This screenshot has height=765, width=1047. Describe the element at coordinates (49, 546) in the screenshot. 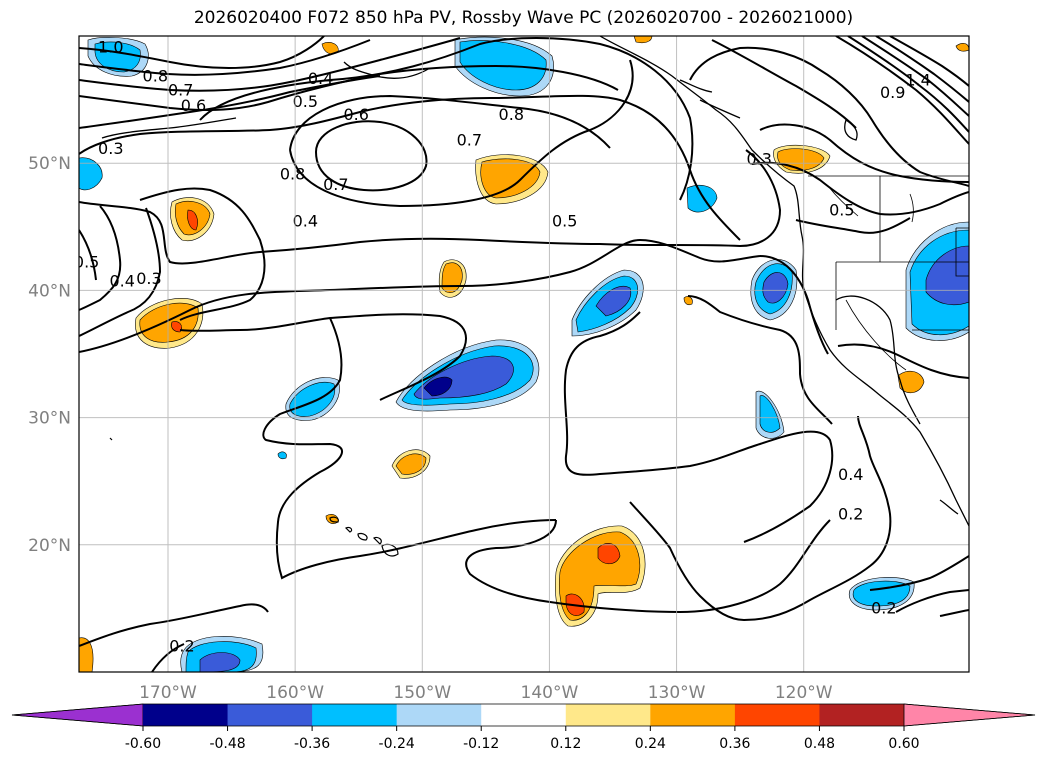

I see `lat-tick-label: 20°N` at that location.